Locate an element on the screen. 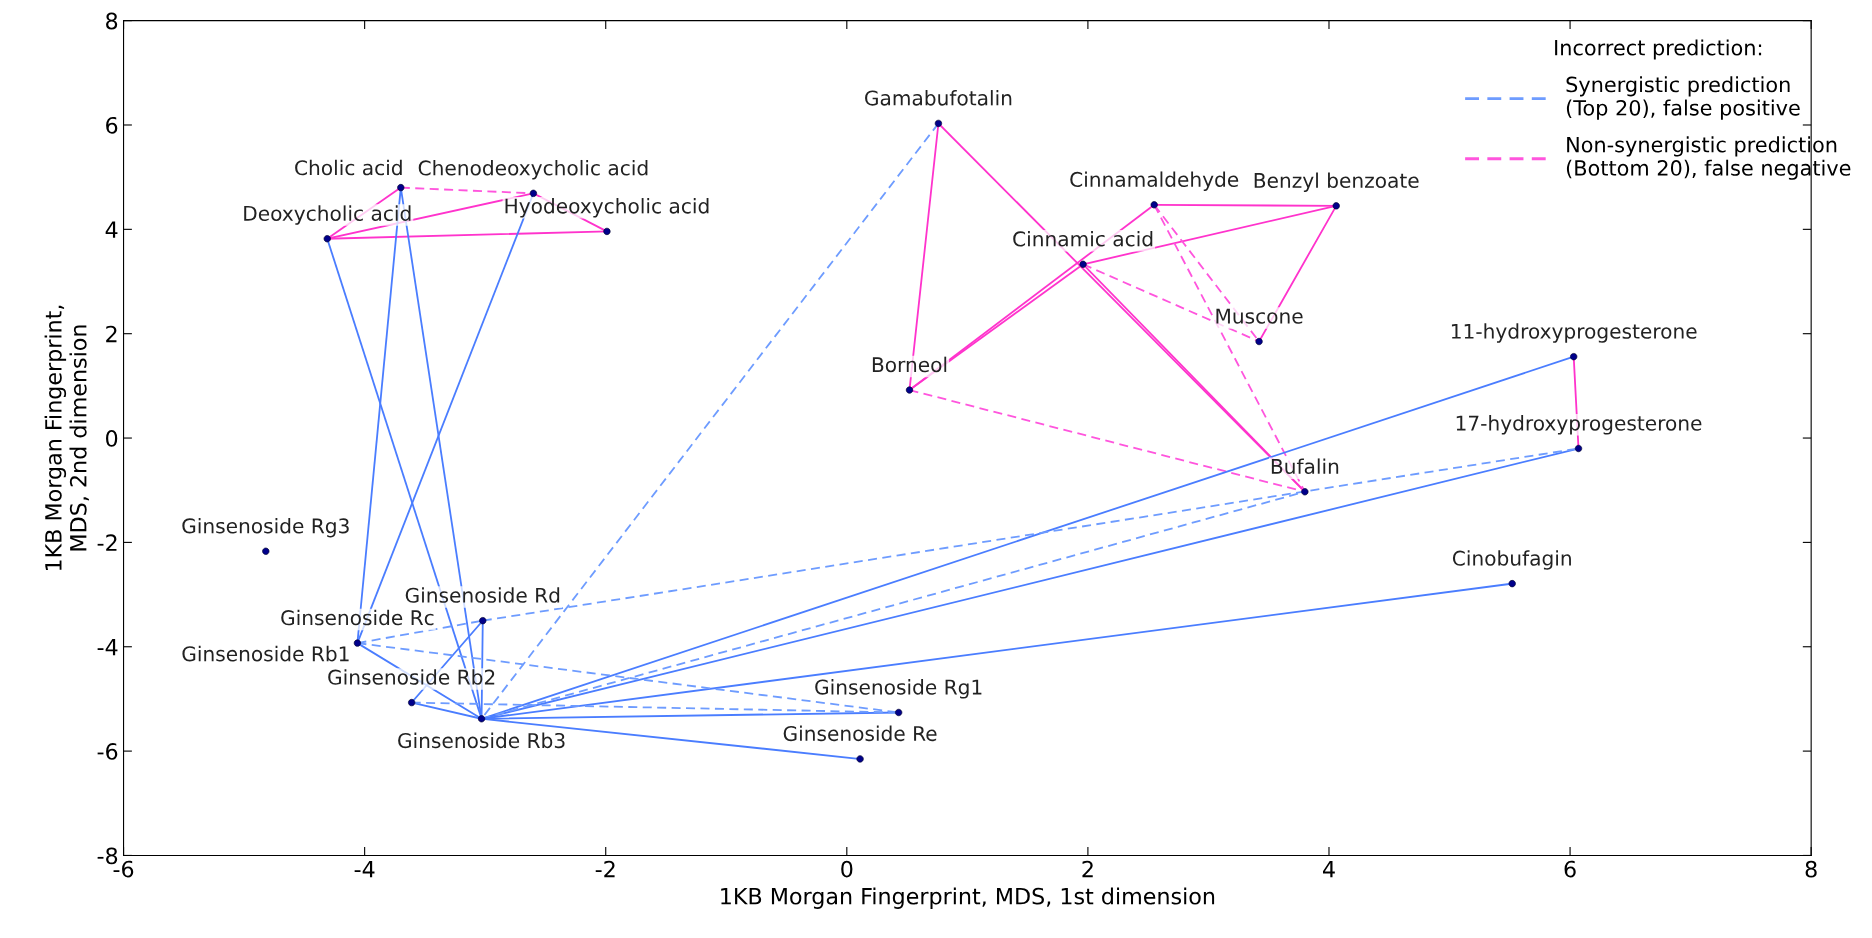 Image resolution: width=1872 pixels, height=938 pixels. annotation: Ginsenoside Rc is located at coordinates (357, 617).